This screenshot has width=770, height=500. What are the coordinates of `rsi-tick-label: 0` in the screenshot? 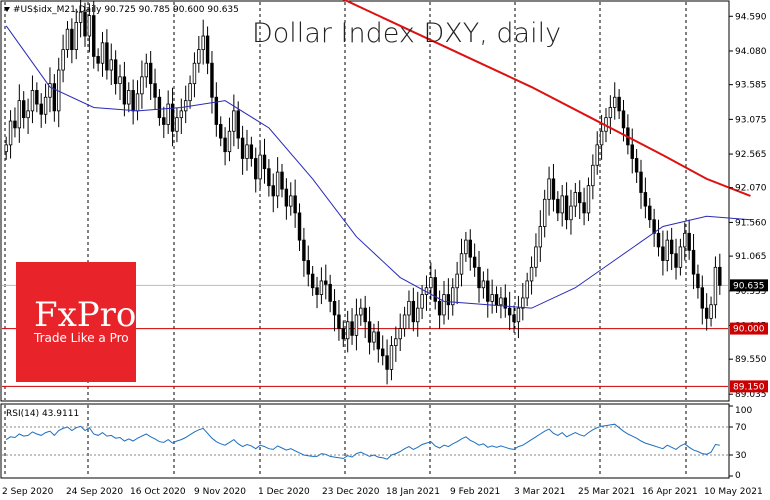 It's located at (738, 476).